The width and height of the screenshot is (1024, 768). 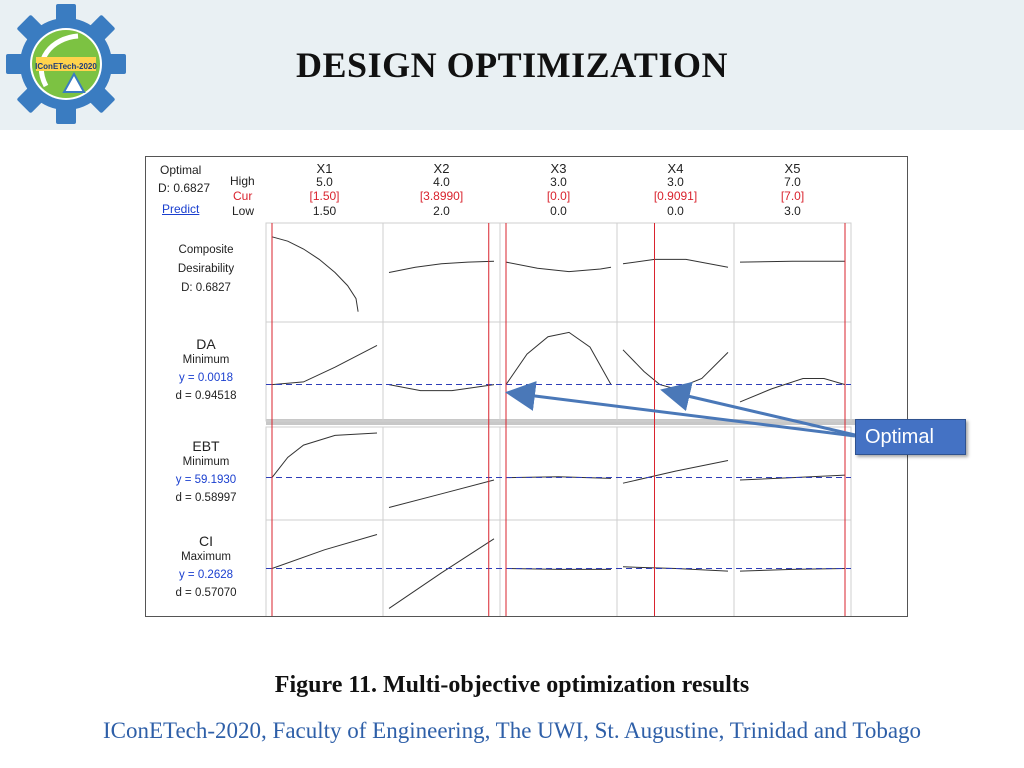 What do you see at coordinates (441, 371) in the screenshot?
I see `cell-r1-c1` at bounding box center [441, 371].